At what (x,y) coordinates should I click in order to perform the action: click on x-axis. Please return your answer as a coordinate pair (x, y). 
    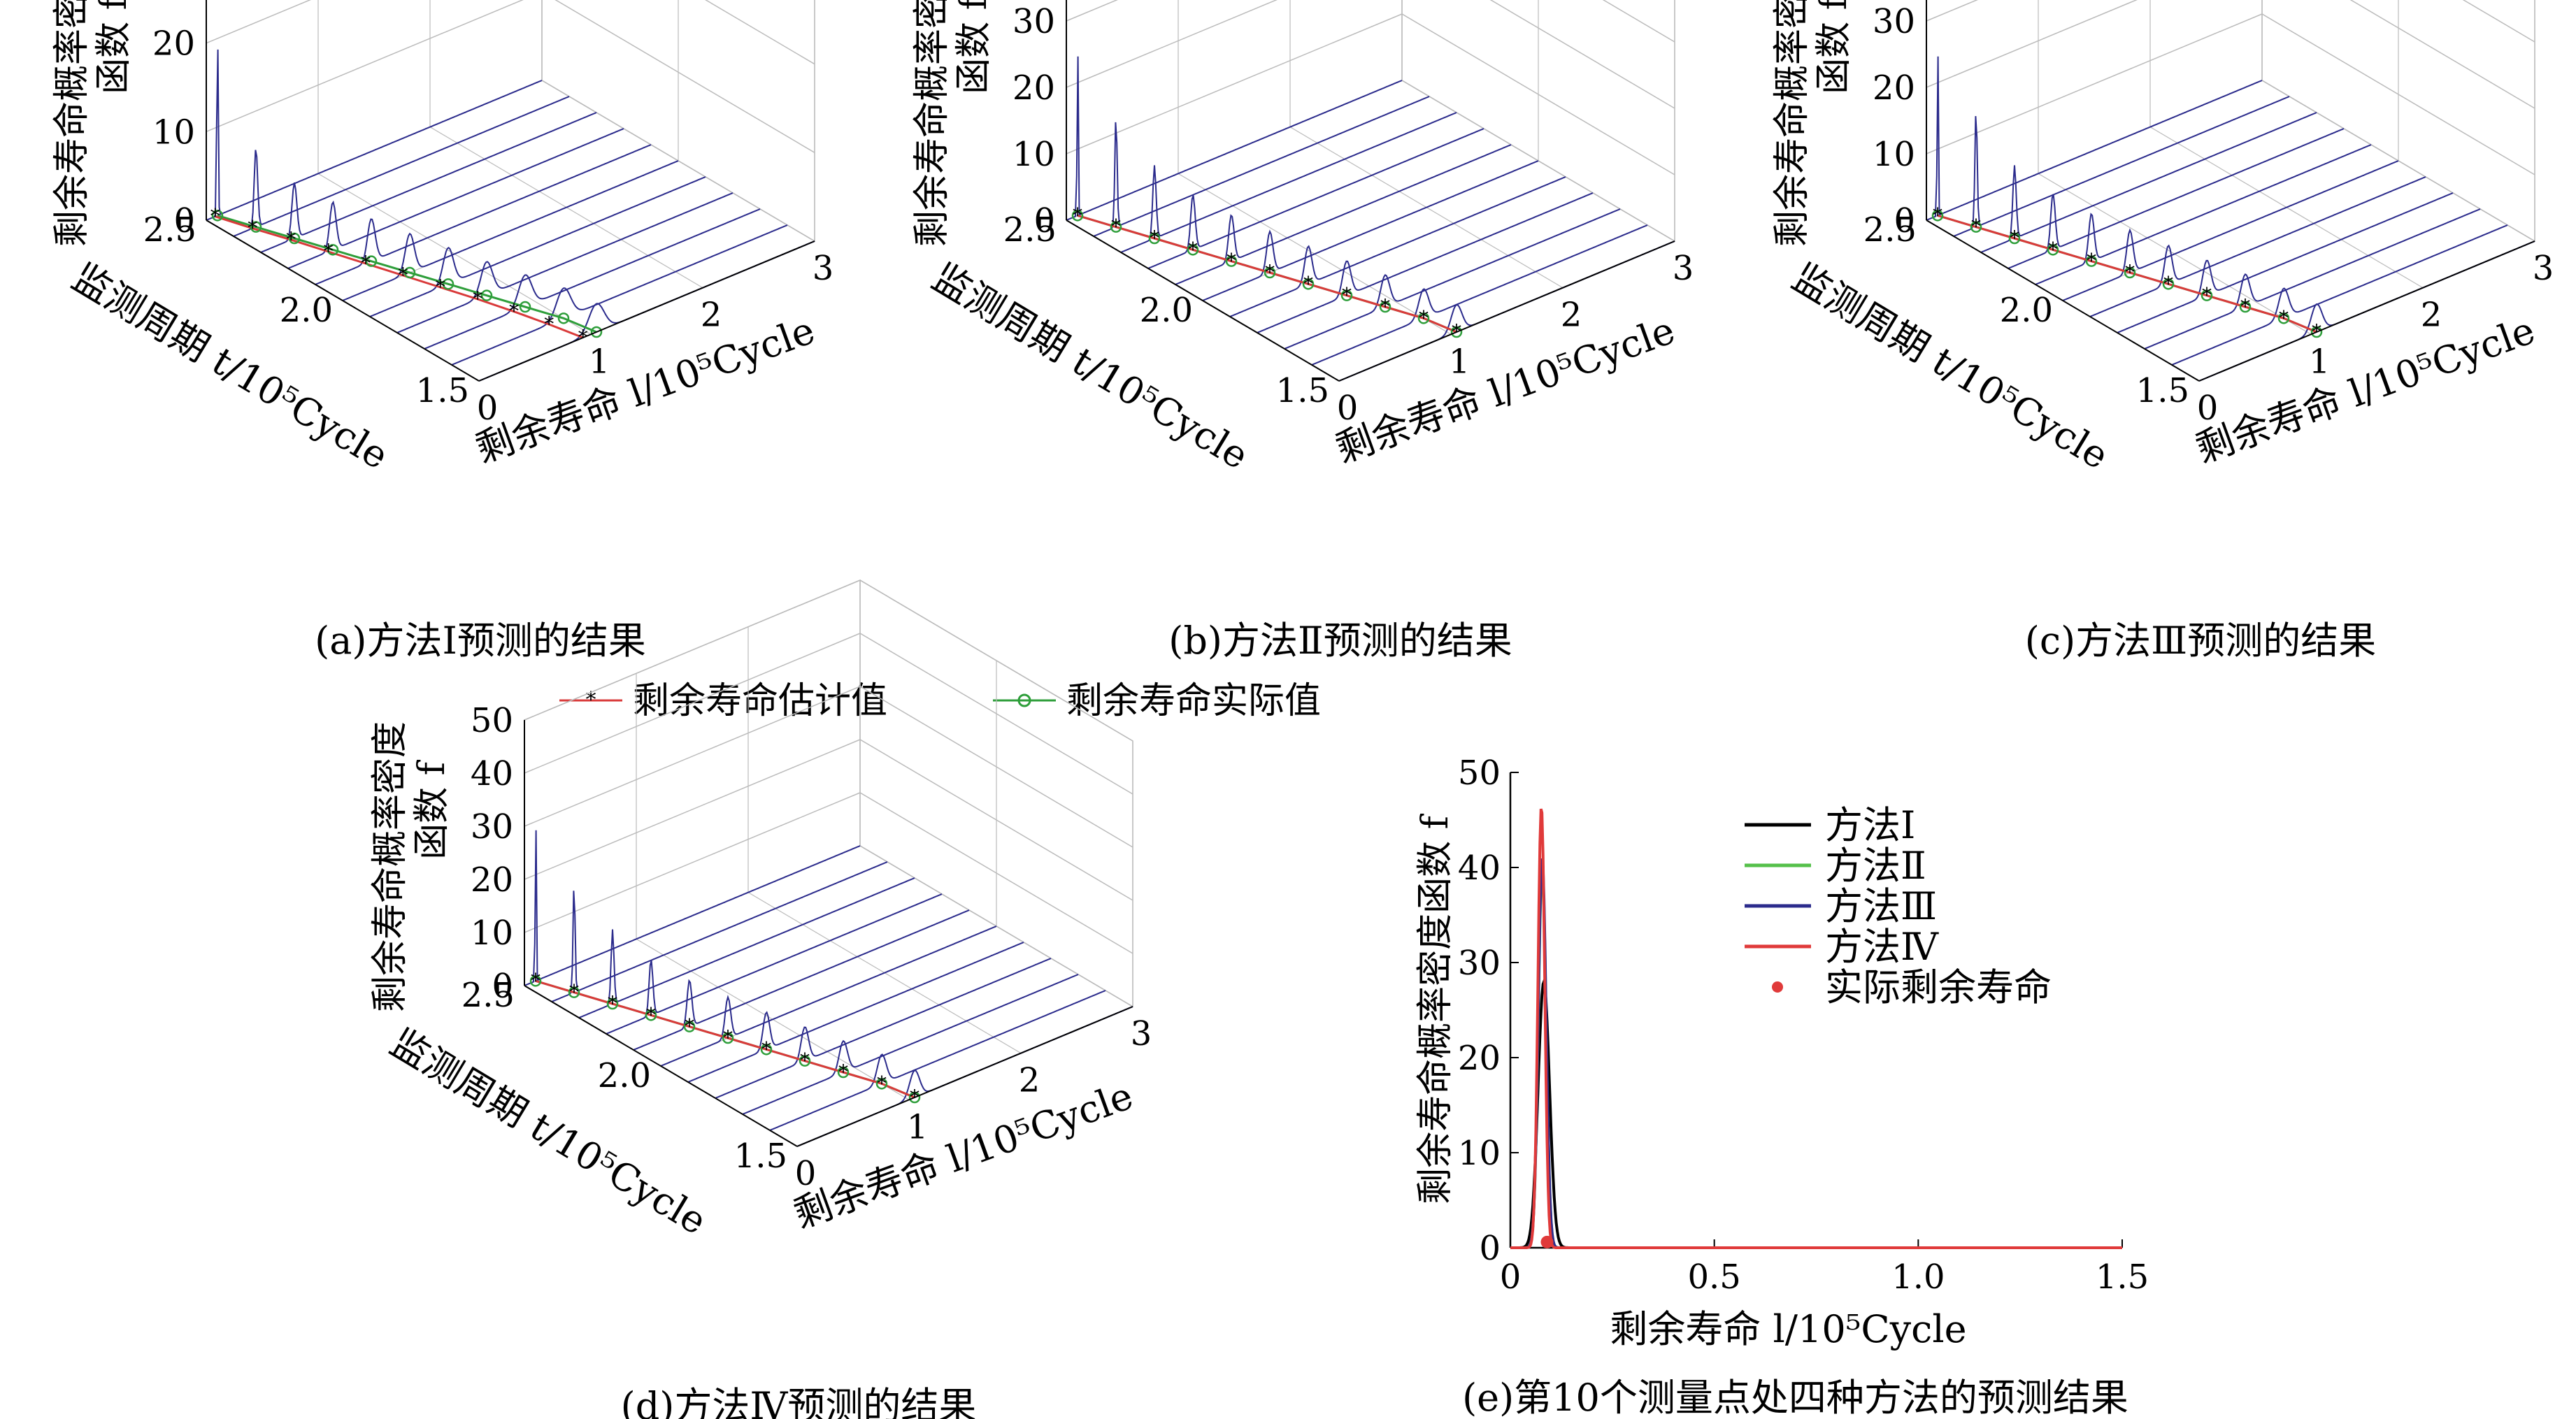
    Looking at the image, I should click on (964, 1076).